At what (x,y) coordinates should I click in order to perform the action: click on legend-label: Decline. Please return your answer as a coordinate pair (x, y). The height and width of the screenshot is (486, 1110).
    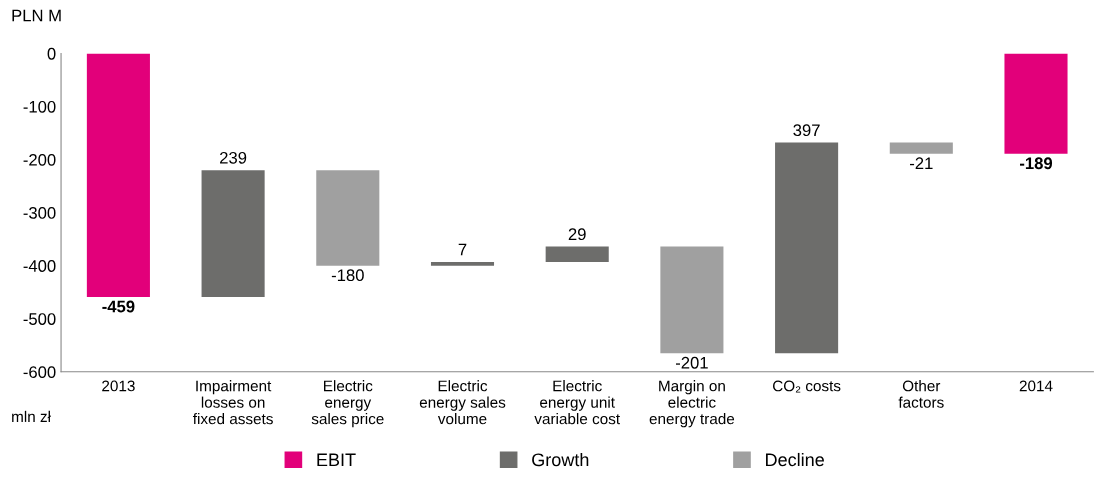
    Looking at the image, I should click on (795, 459).